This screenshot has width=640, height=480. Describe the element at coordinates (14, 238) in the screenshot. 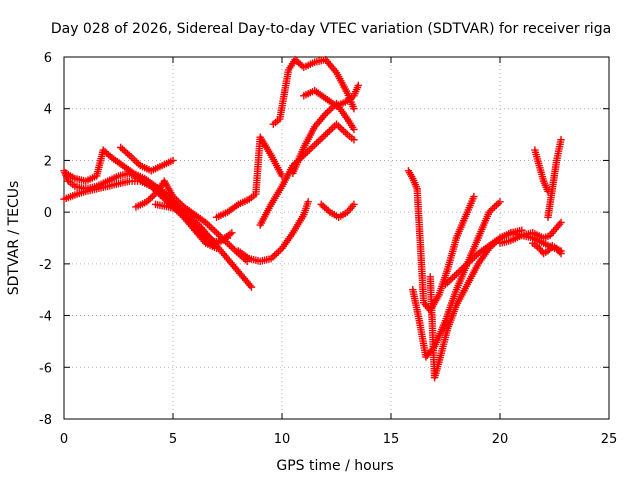

I see `y-axis-title: SDTVAR / TECUs` at that location.